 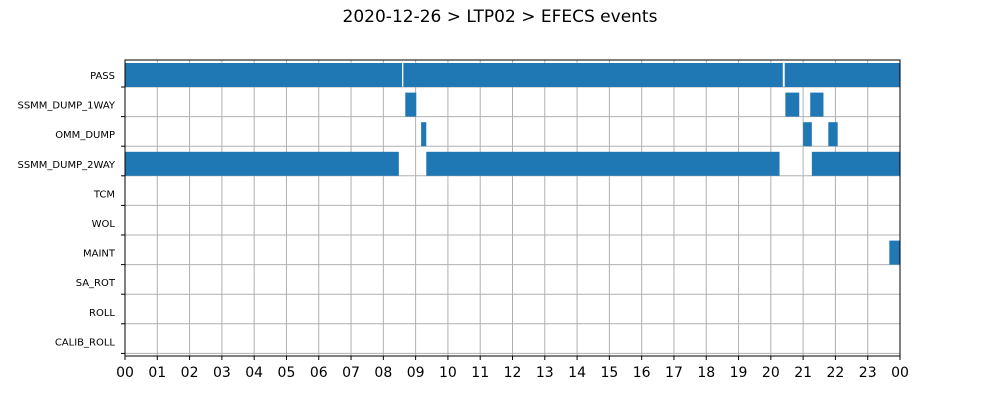 What do you see at coordinates (190, 373) in the screenshot?
I see `x-tick-label: 02` at bounding box center [190, 373].